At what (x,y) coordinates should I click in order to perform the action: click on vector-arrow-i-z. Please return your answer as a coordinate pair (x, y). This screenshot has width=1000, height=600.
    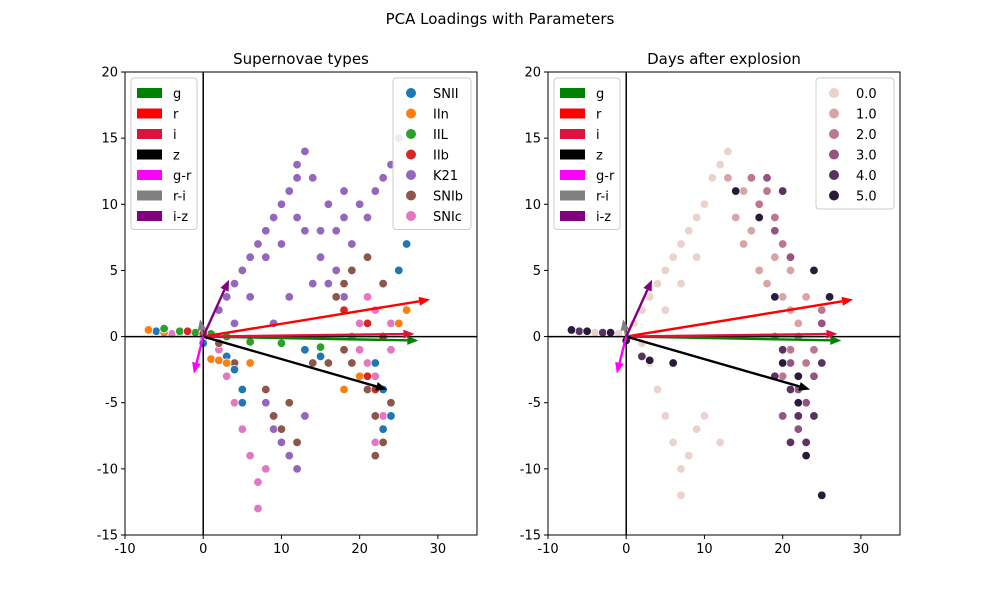
    Looking at the image, I should click on (216, 308).